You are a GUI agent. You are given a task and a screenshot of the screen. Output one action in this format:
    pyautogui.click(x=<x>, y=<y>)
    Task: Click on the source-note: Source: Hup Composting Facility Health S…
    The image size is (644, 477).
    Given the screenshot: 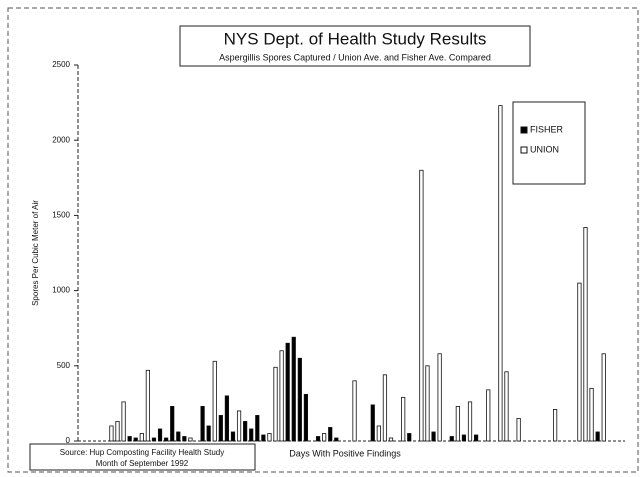 What is the action you would take?
    pyautogui.click(x=142, y=452)
    